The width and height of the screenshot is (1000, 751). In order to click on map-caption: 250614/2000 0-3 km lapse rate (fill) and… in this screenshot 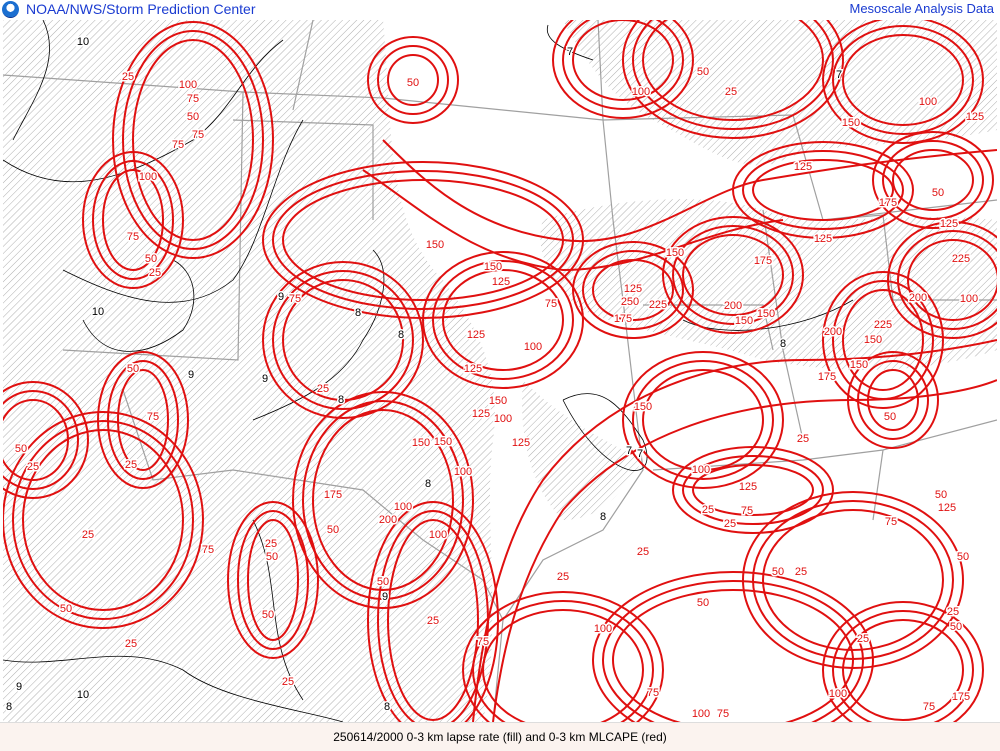, I will do `click(500, 737)`.